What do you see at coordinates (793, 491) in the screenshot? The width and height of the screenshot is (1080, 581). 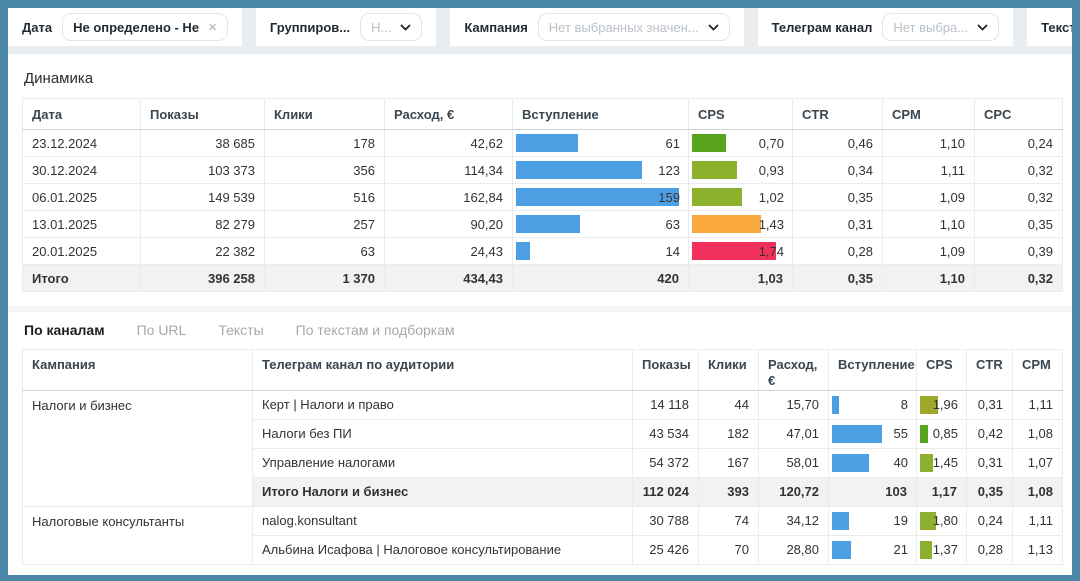 I see `spend-cell: 120,72` at bounding box center [793, 491].